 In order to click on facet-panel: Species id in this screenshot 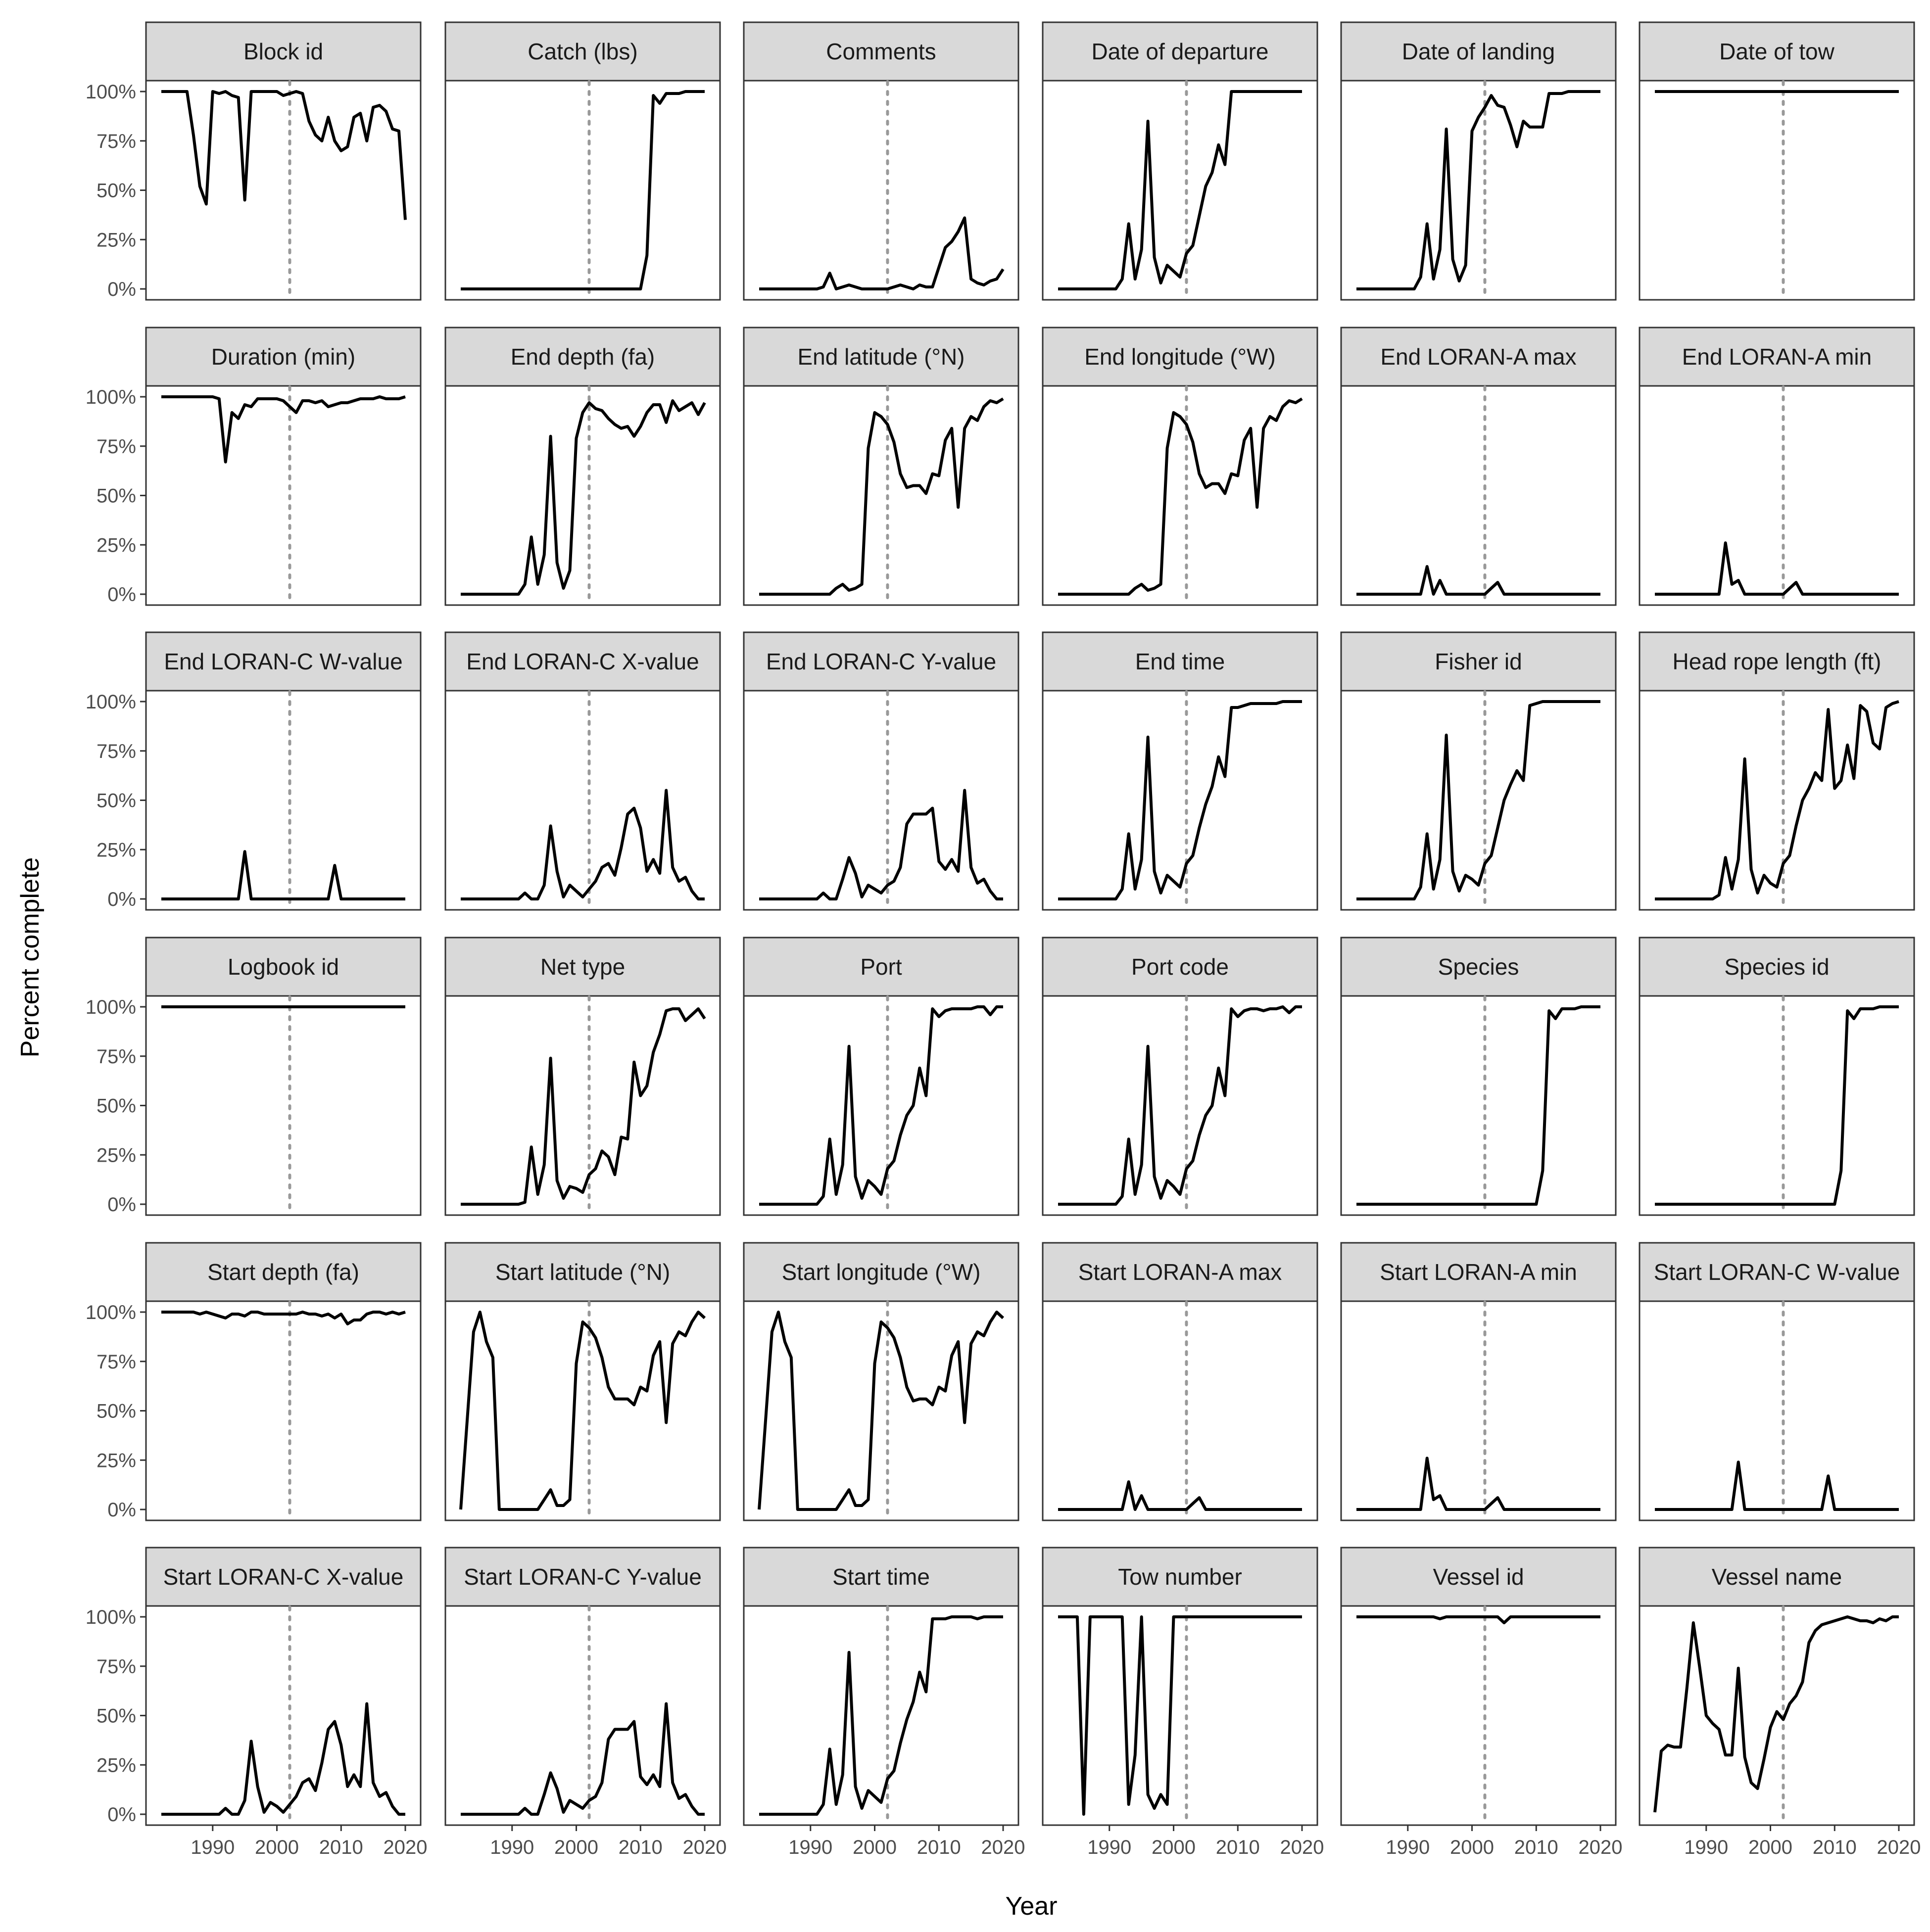, I will do `click(1777, 1076)`.